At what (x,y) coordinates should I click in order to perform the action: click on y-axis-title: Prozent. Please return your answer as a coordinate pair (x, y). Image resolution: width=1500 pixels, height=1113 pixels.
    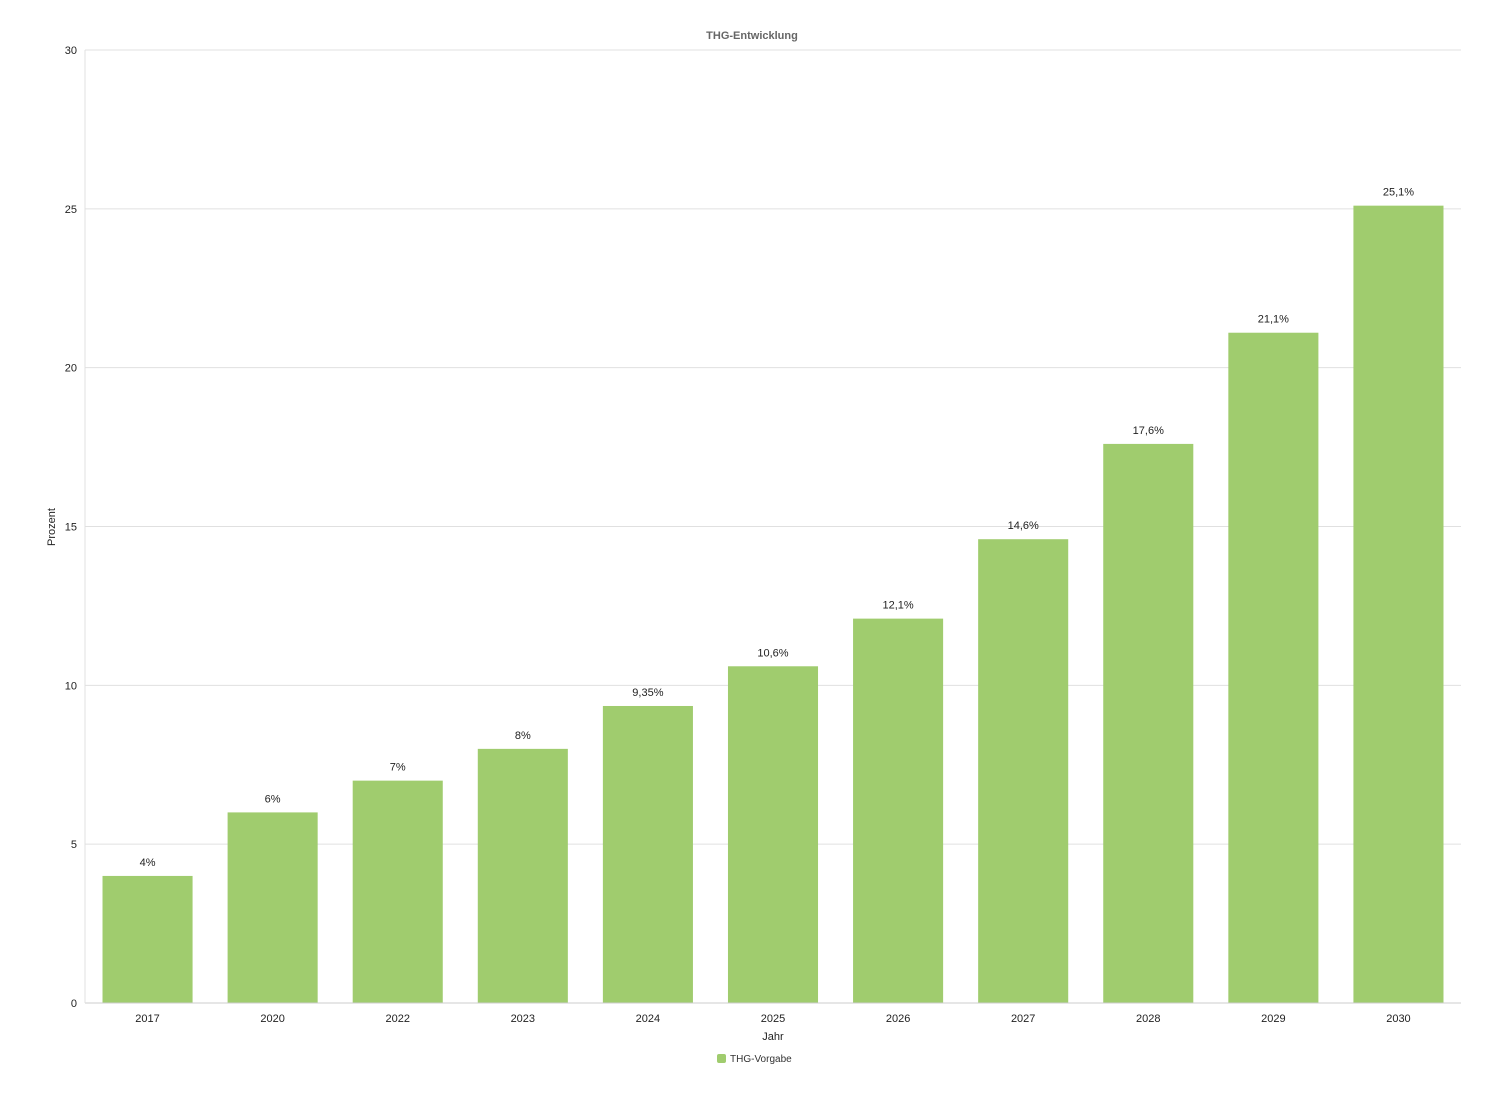
    Looking at the image, I should click on (52, 527).